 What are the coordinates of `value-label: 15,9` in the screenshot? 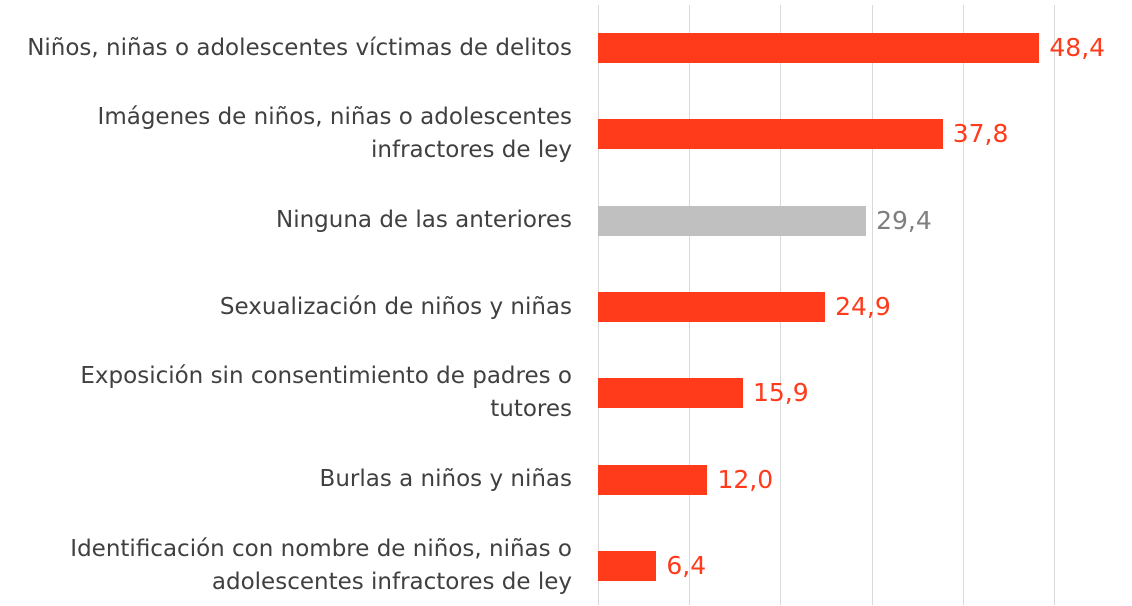 It's located at (781, 393).